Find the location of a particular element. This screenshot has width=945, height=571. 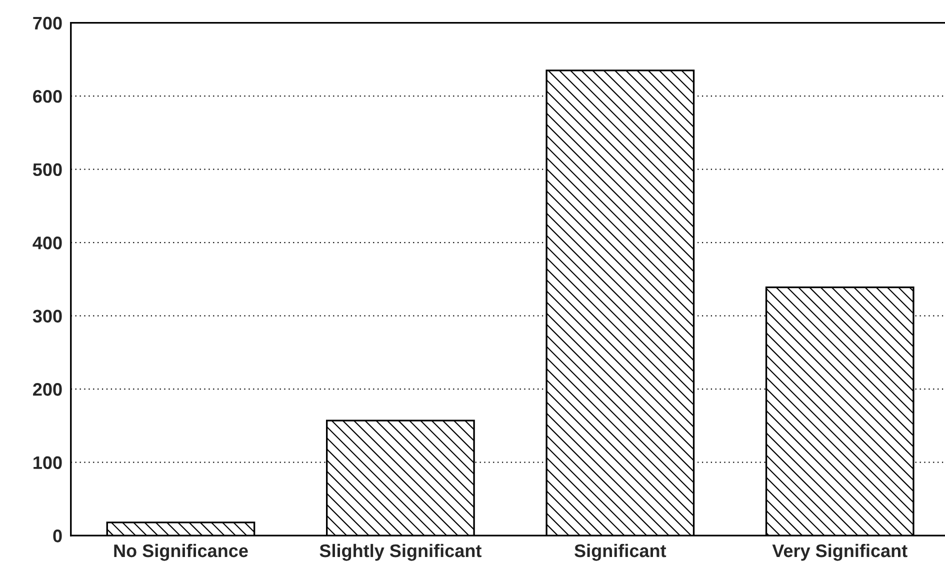

y-tick-label: 100 is located at coordinates (48, 463).